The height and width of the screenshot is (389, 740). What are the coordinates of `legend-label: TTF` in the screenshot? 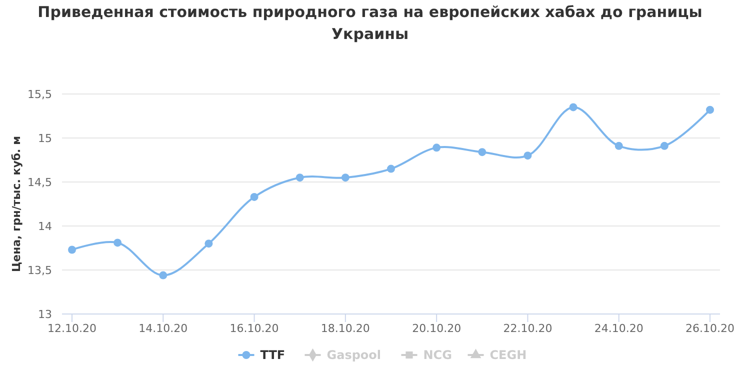 It's located at (273, 355).